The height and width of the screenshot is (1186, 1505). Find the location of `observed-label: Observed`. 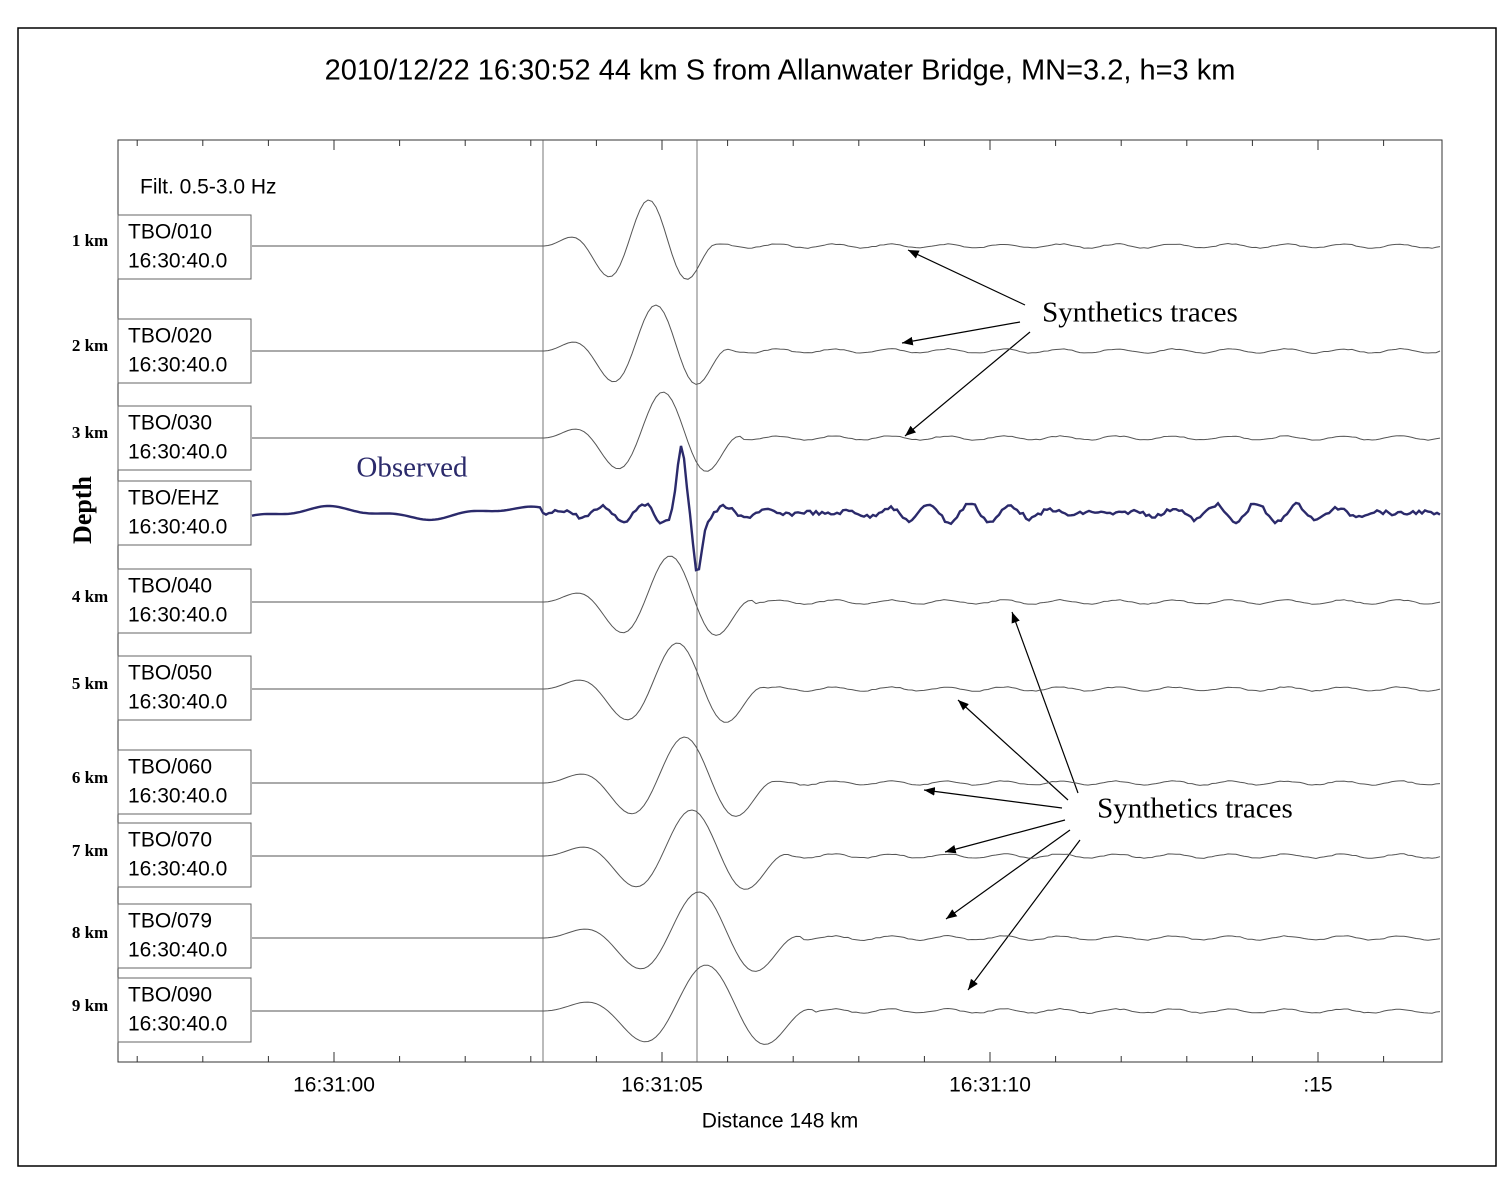

observed-label: Observed is located at coordinates (412, 468).